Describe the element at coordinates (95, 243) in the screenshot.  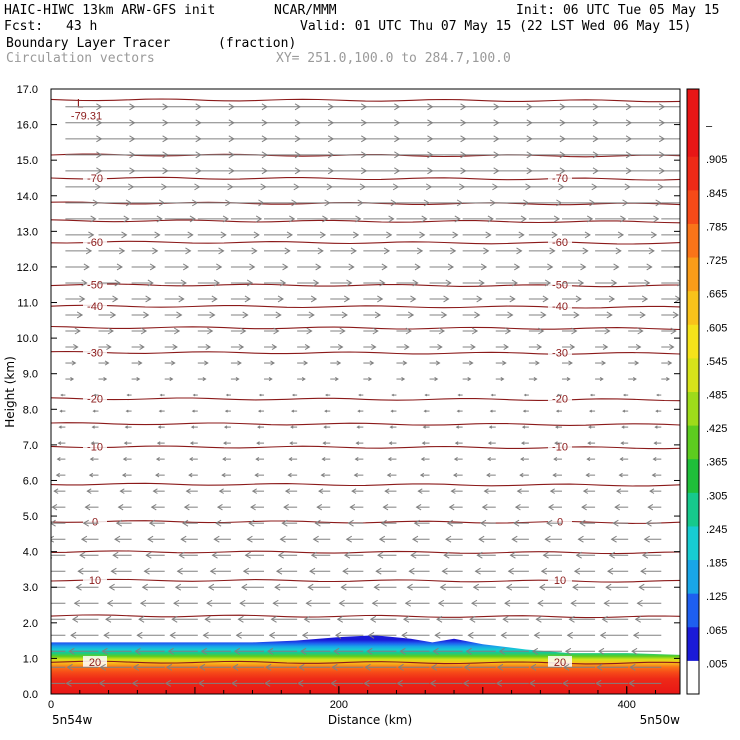
I see `isotherm-label: -60` at that location.